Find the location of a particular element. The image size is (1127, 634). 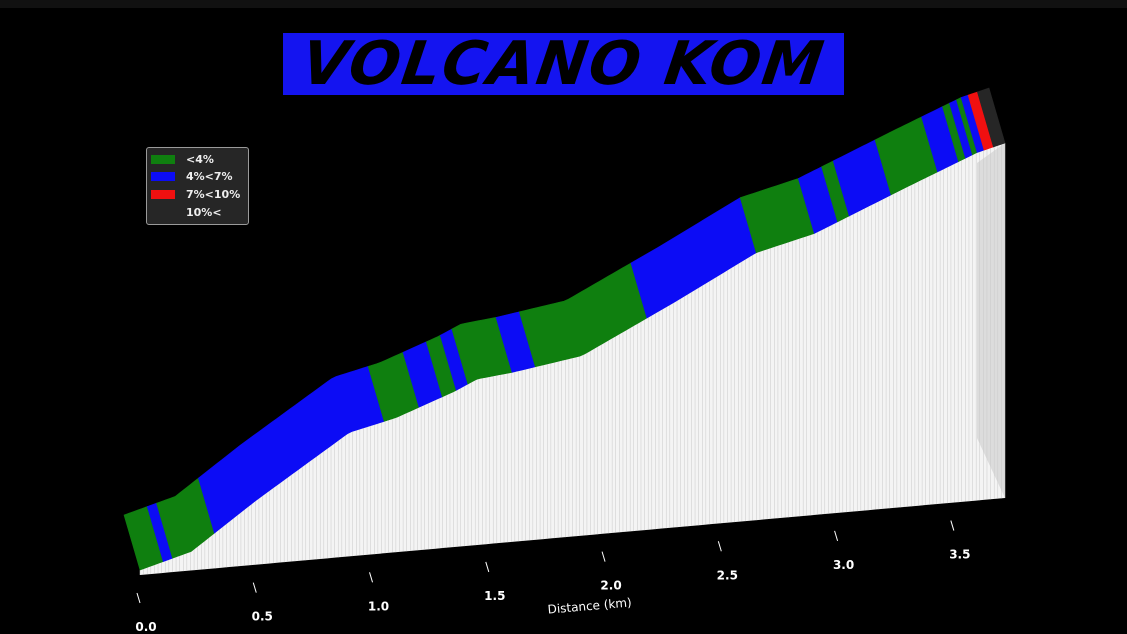

legend-label-medium: 4%<7% is located at coordinates (209, 176).